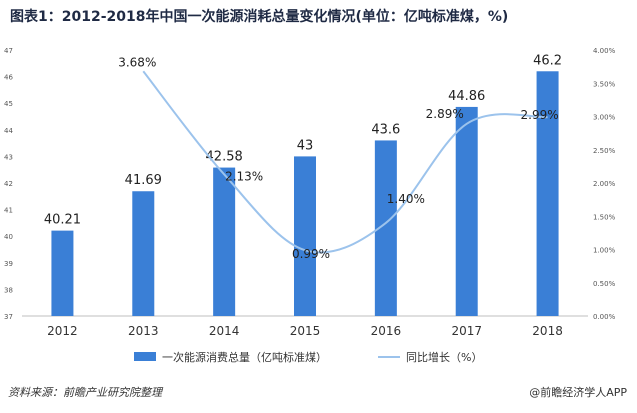 The image size is (637, 413). Describe the element at coordinates (305, 145) in the screenshot. I see `bar-value-label: 43` at that location.